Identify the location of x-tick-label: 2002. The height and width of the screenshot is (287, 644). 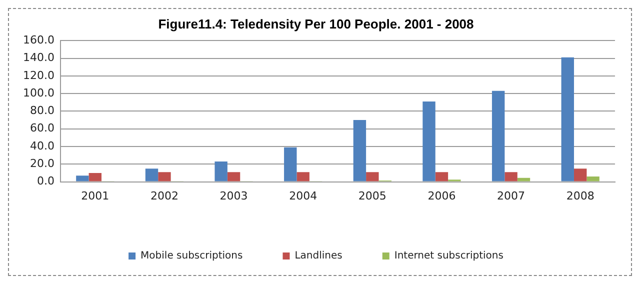
(164, 195).